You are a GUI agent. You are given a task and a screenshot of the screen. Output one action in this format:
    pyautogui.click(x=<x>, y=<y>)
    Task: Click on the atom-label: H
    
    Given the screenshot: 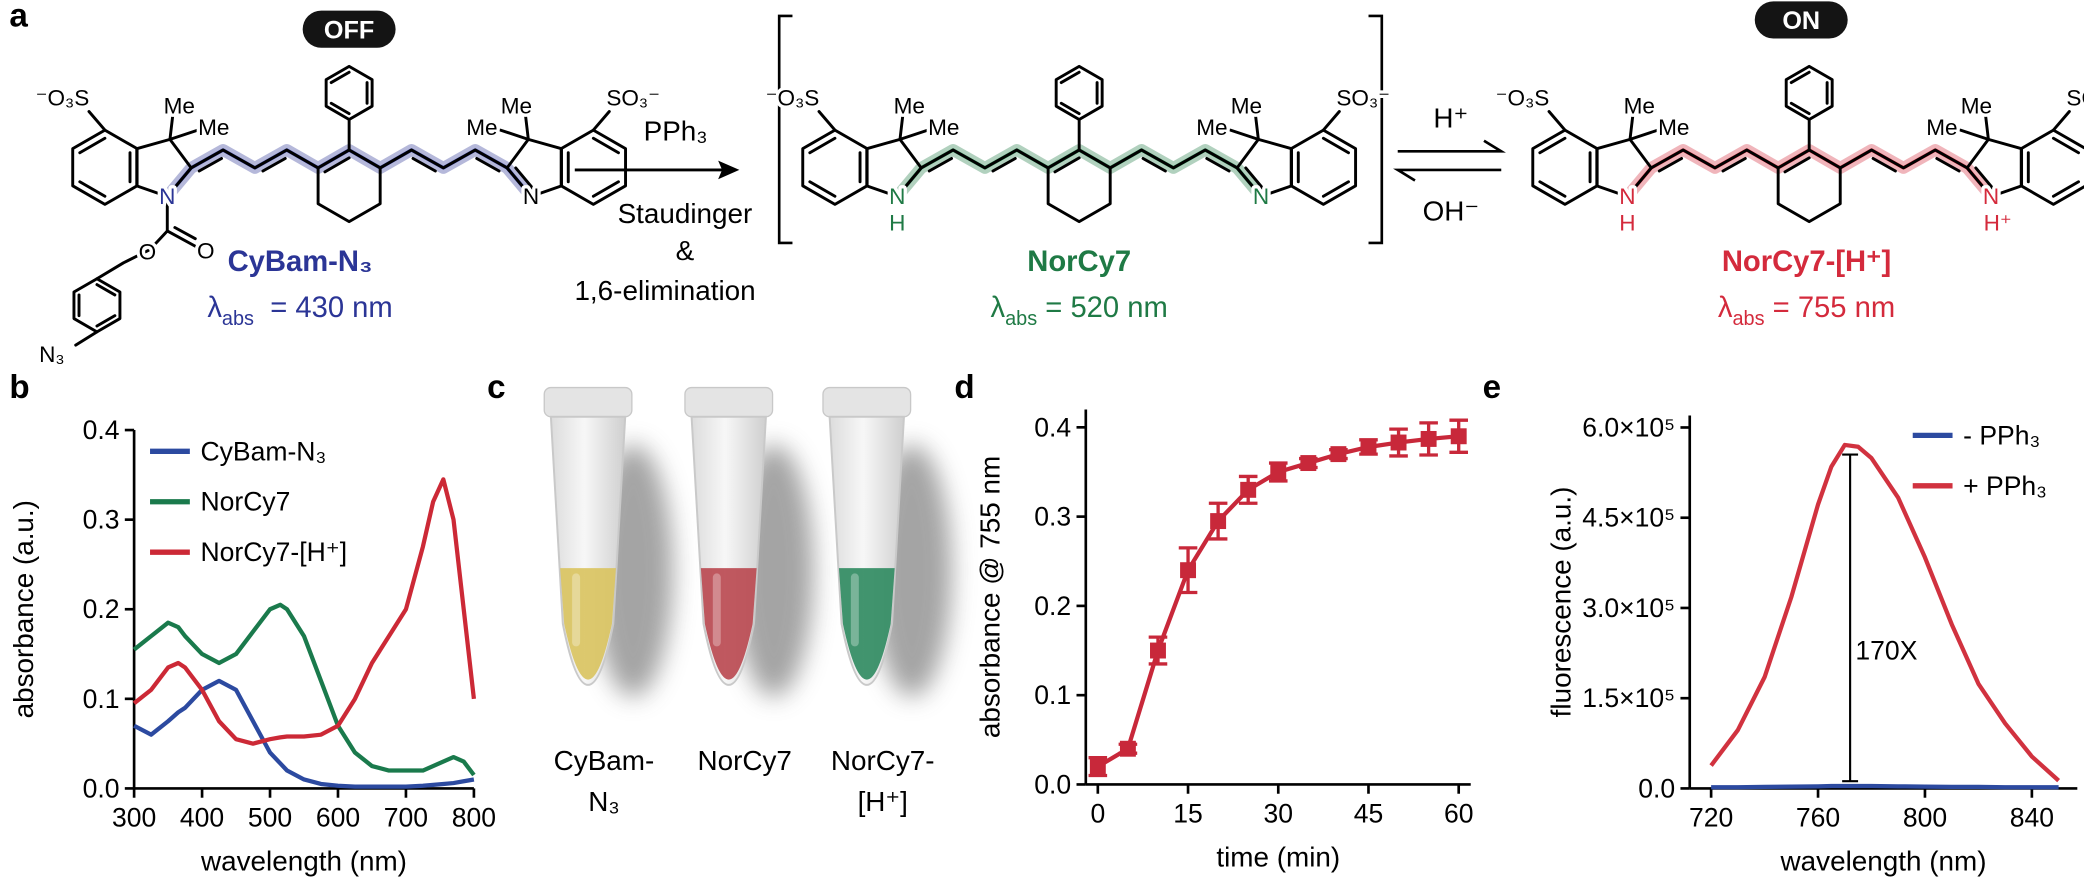 What is the action you would take?
    pyautogui.click(x=1627, y=222)
    